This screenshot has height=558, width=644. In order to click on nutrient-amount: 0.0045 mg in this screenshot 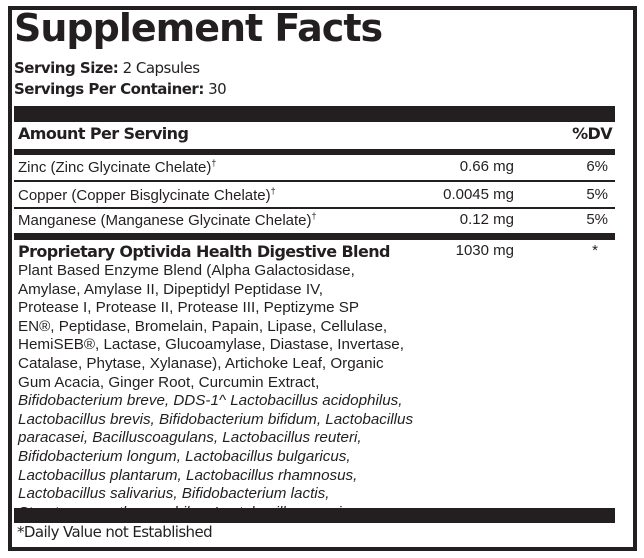, I will do `click(478, 194)`.